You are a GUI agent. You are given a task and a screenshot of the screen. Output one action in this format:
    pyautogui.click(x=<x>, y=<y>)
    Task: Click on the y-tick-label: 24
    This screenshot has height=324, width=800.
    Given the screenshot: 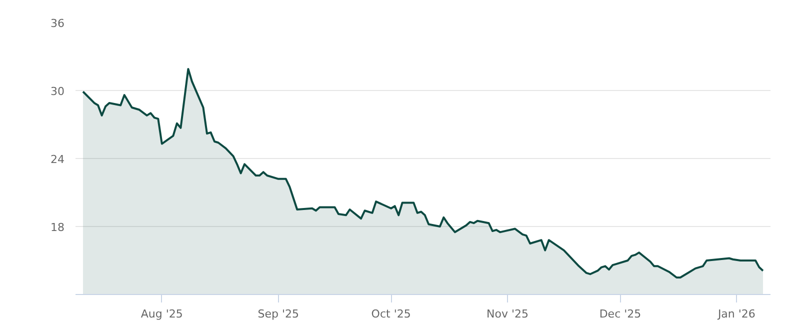 What is the action you would take?
    pyautogui.click(x=57, y=159)
    